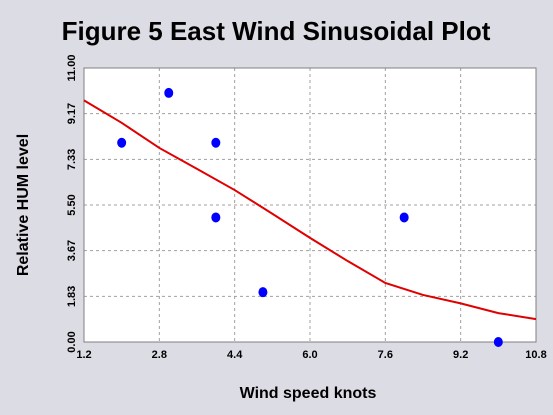 The height and width of the screenshot is (415, 553). I want to click on x-tick-label: 7.6, so click(385, 355).